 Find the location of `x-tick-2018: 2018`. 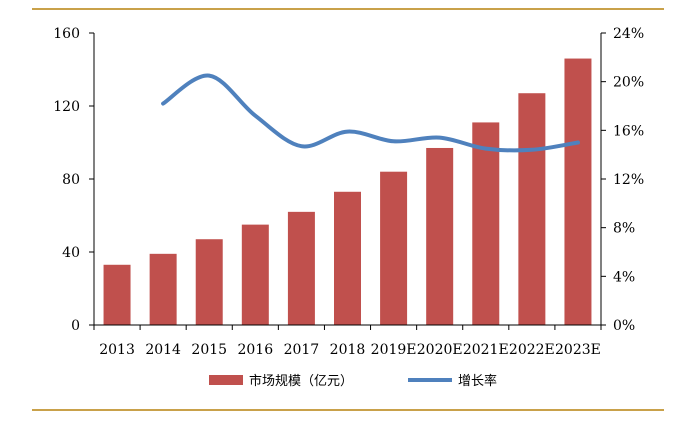

x-tick-2018: 2018 is located at coordinates (348, 350).